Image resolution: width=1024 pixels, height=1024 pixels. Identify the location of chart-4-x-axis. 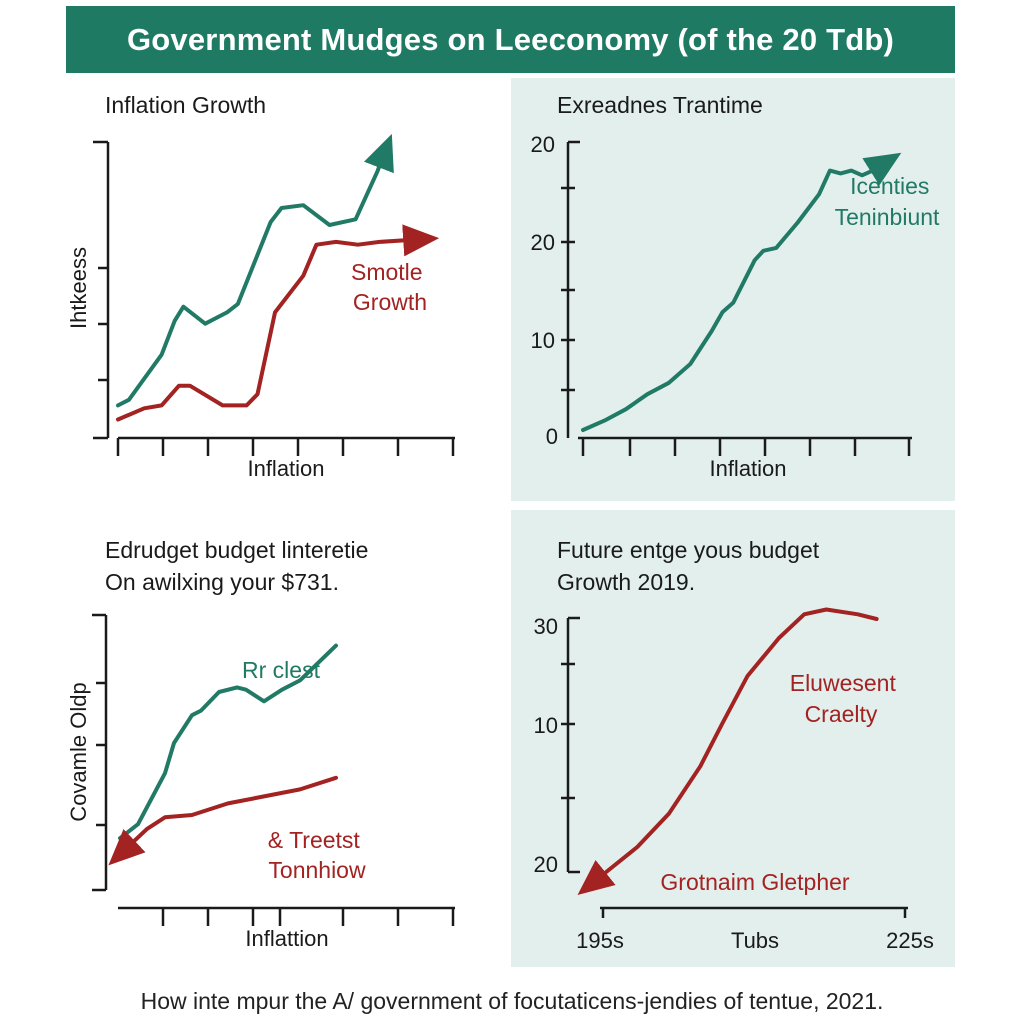
(754, 912).